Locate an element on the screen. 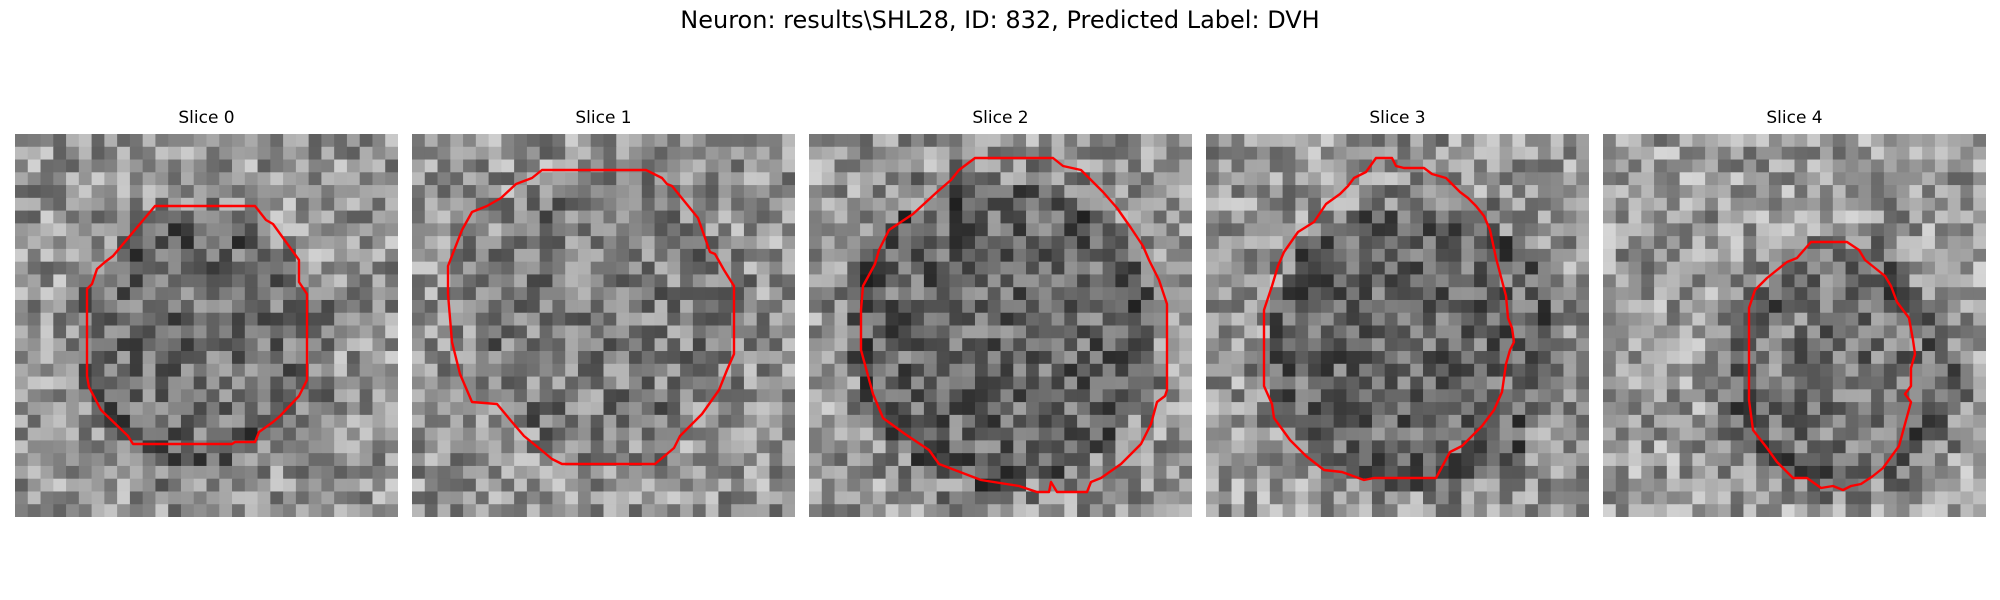  slice-panel-4: Slice 4 is located at coordinates (1794, 312).